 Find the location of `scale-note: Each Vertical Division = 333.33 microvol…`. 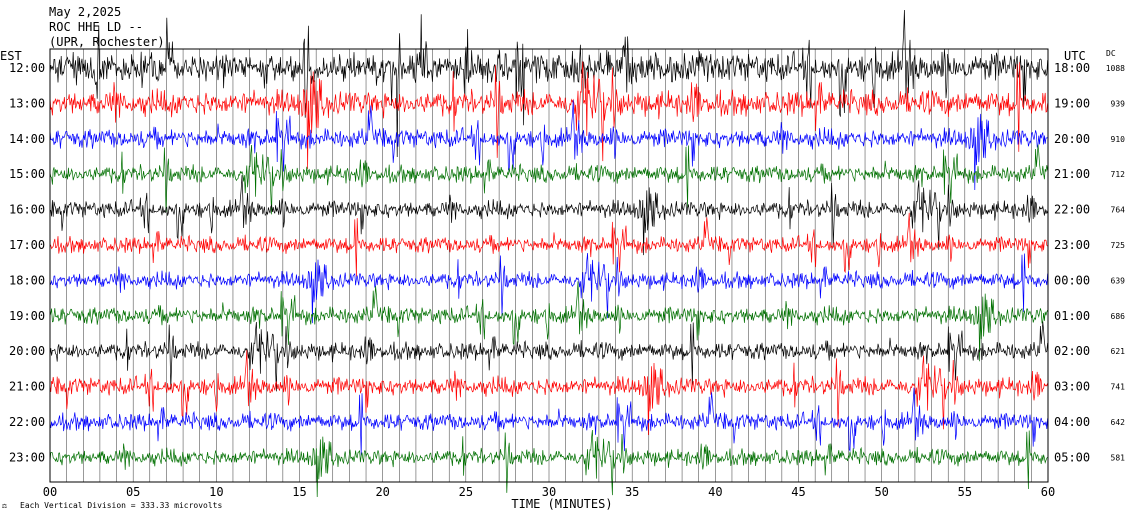

scale-note: Each Vertical Division = 333.33 microvol… is located at coordinates (121, 505).